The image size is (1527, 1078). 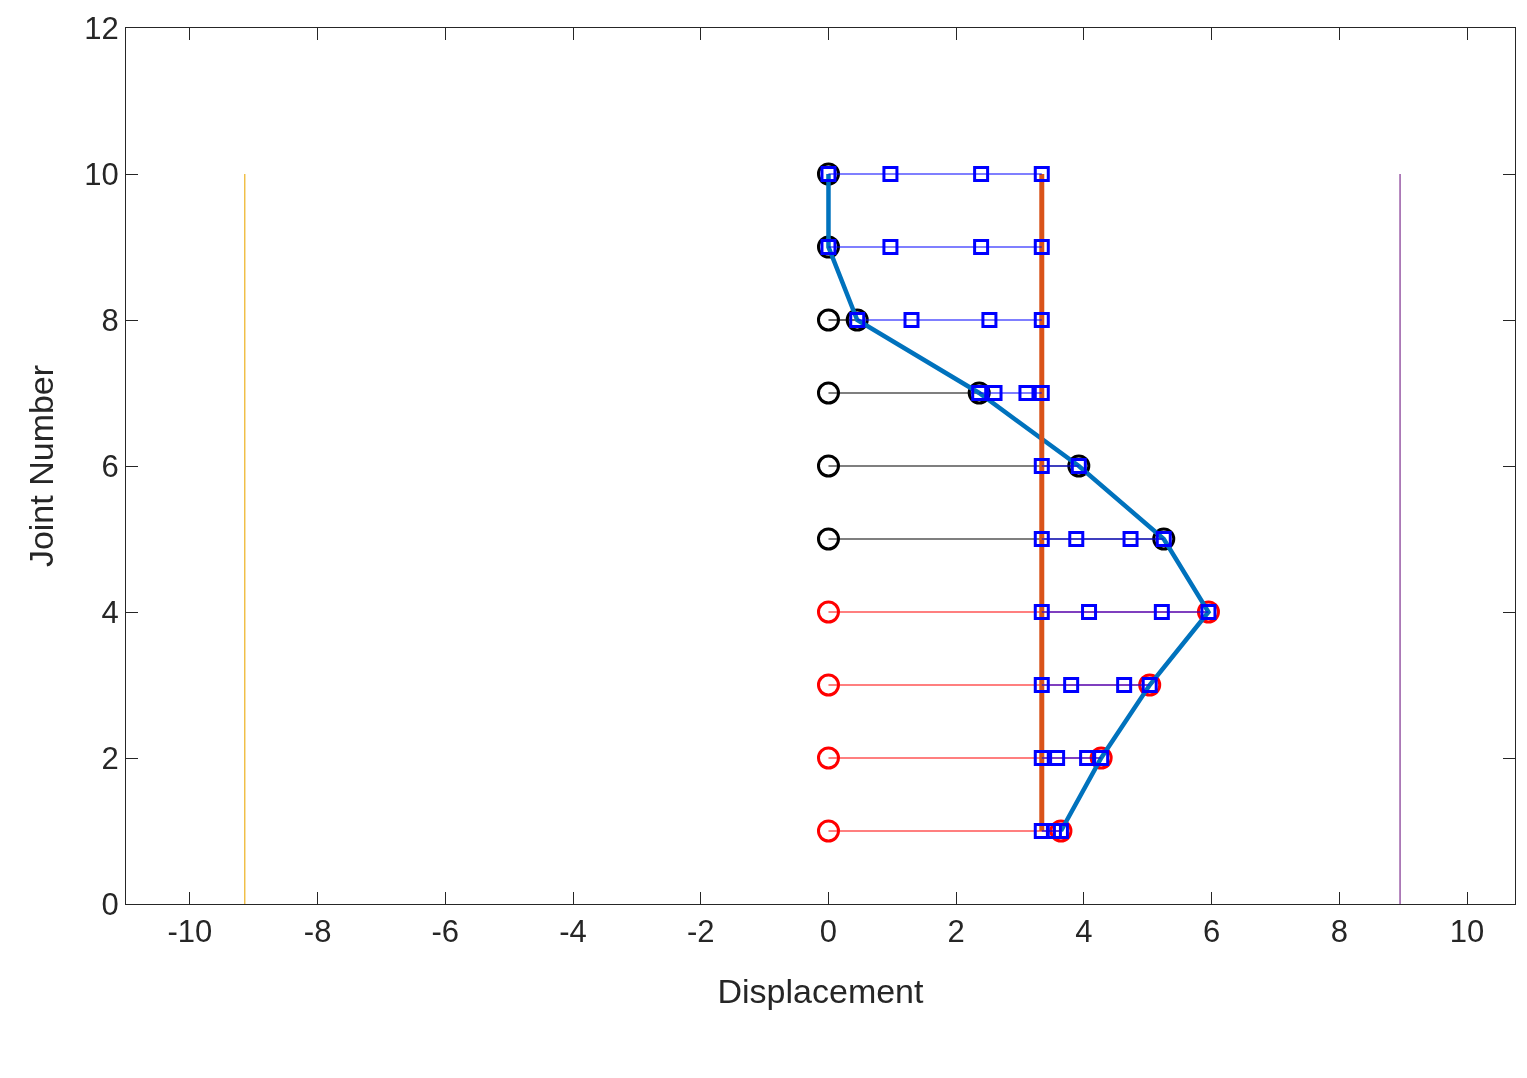 What do you see at coordinates (1212, 932) in the screenshot?
I see `x-tick-label: 6` at bounding box center [1212, 932].